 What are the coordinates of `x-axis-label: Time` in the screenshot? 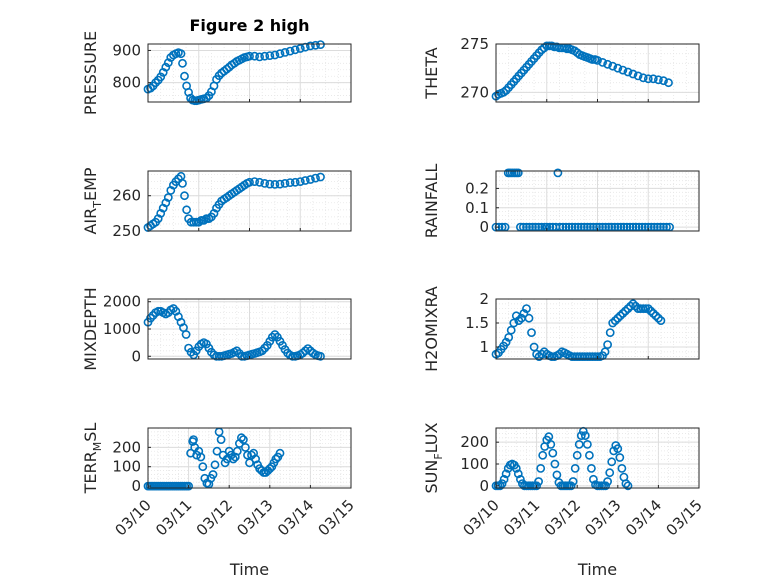 It's located at (597, 569).